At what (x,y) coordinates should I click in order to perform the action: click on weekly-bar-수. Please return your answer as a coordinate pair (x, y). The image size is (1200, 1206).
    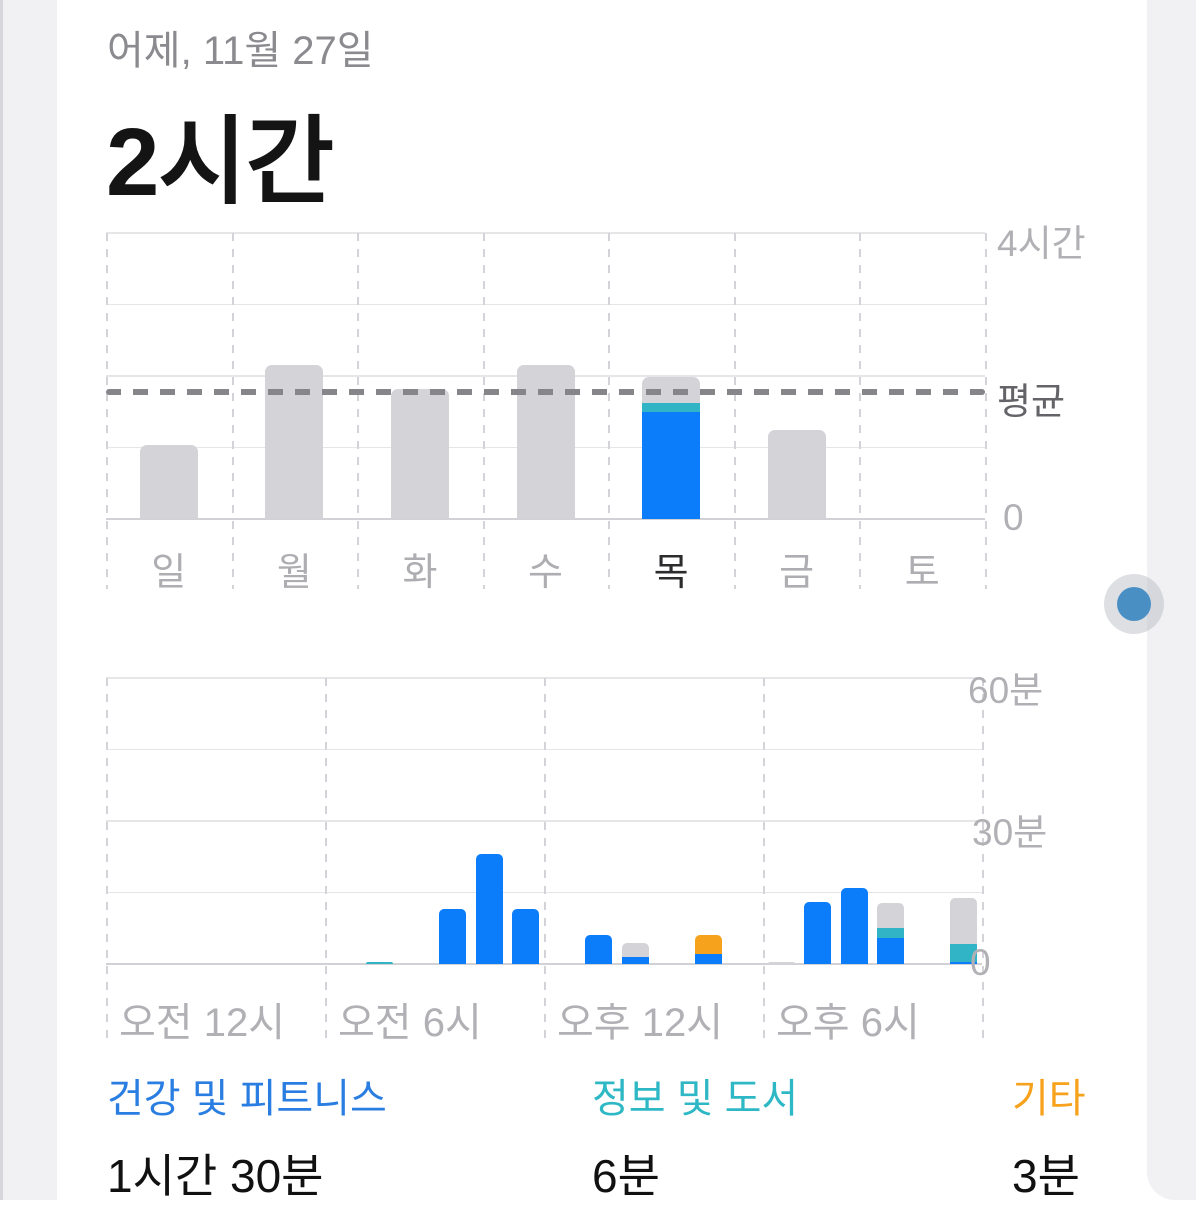
    Looking at the image, I should click on (546, 441).